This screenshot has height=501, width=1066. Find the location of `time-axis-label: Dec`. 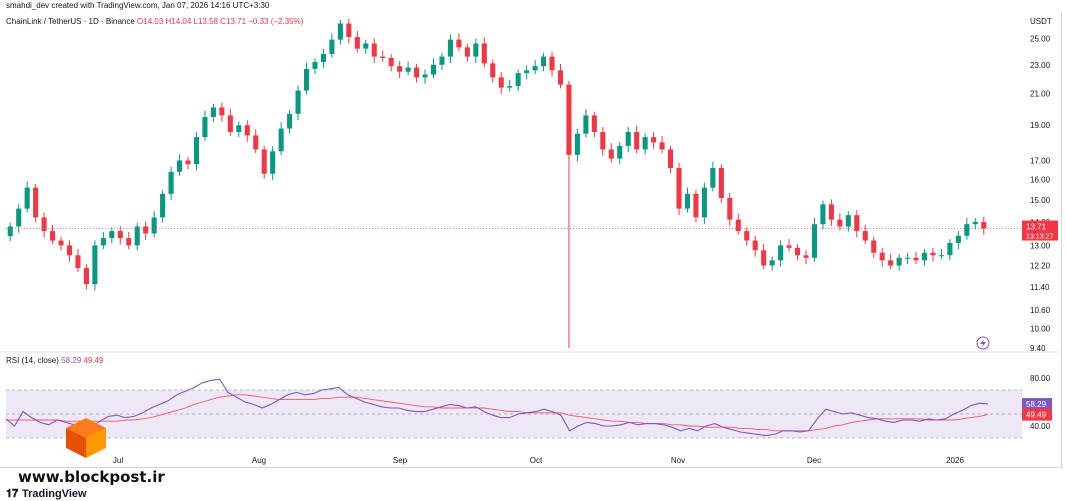

time-axis-label: Dec is located at coordinates (814, 460).